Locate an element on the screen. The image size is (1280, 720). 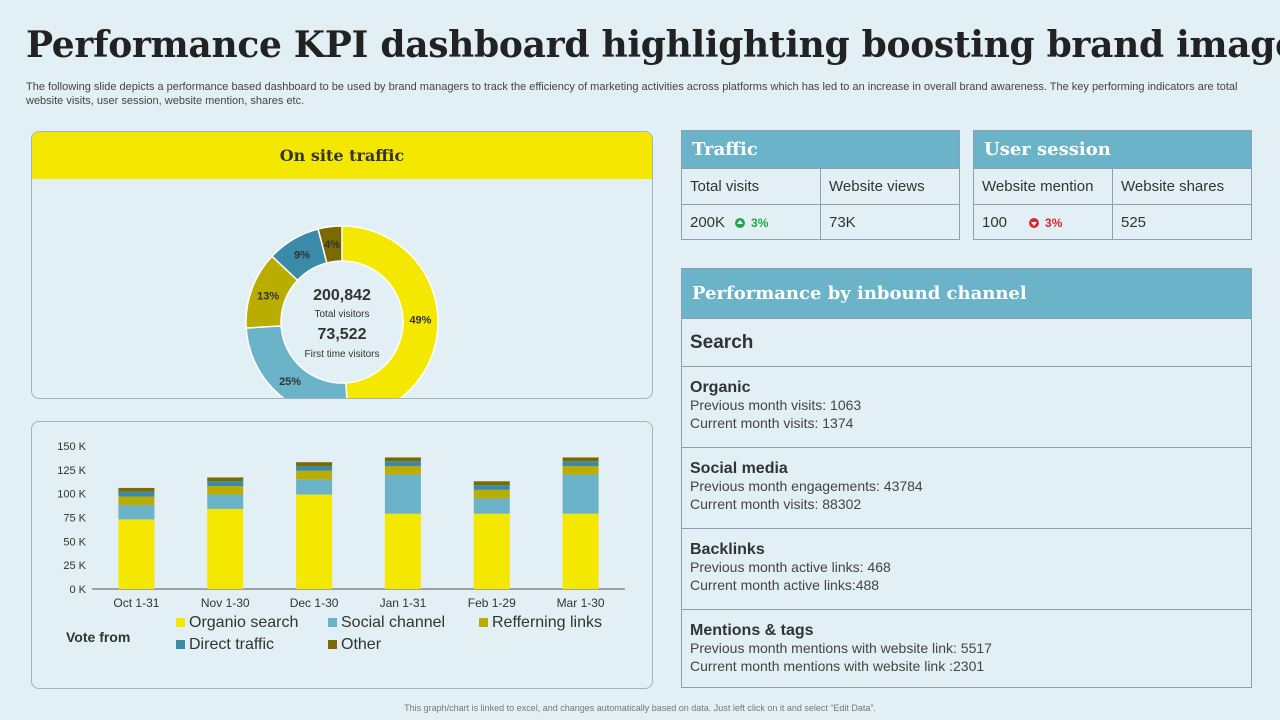
website-mention-change-value: 3% is located at coordinates (1054, 222).